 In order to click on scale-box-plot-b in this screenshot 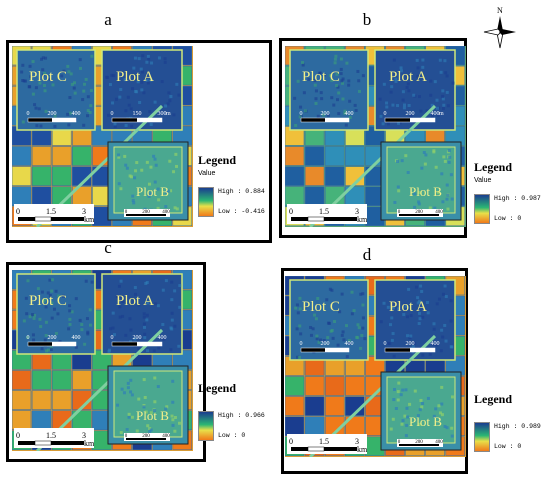, I will do `click(420, 443)`.